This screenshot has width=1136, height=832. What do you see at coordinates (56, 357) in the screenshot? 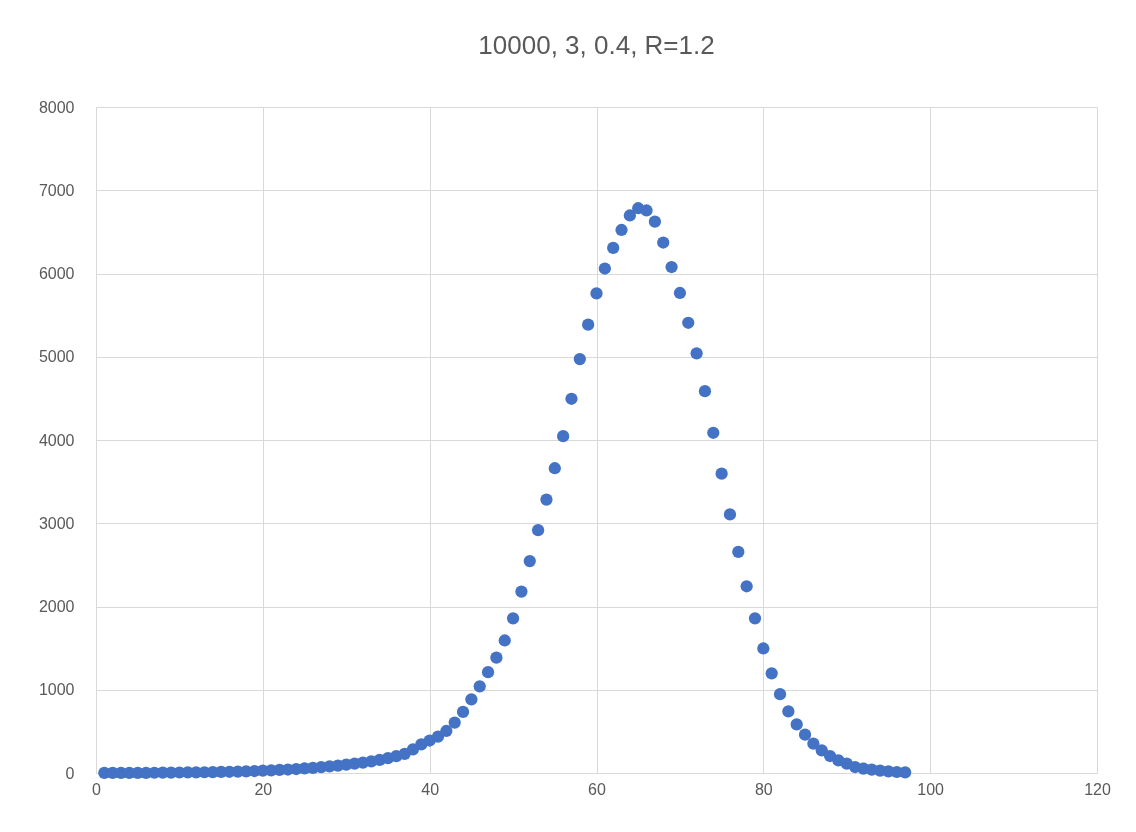
I see `y-tick-label: 5000` at bounding box center [56, 357].